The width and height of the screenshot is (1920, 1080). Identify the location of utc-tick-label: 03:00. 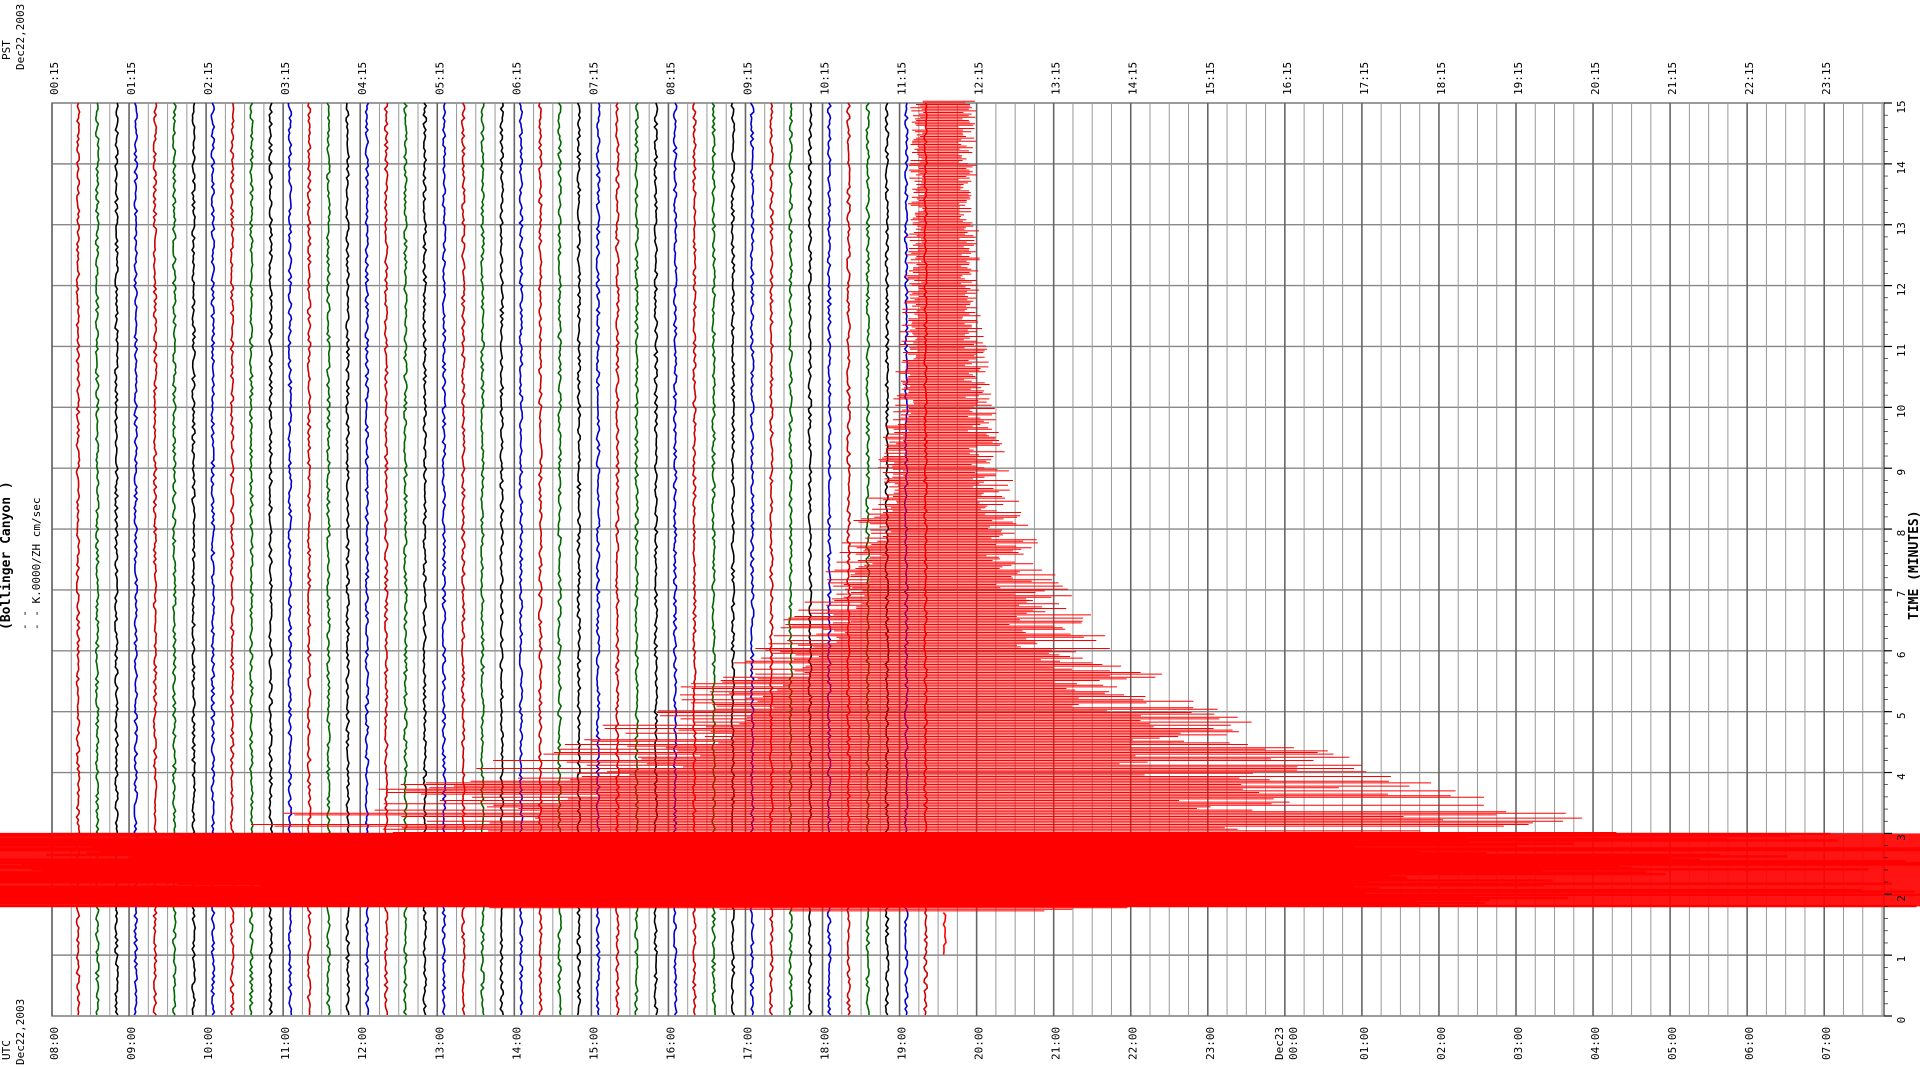
(1518, 1043).